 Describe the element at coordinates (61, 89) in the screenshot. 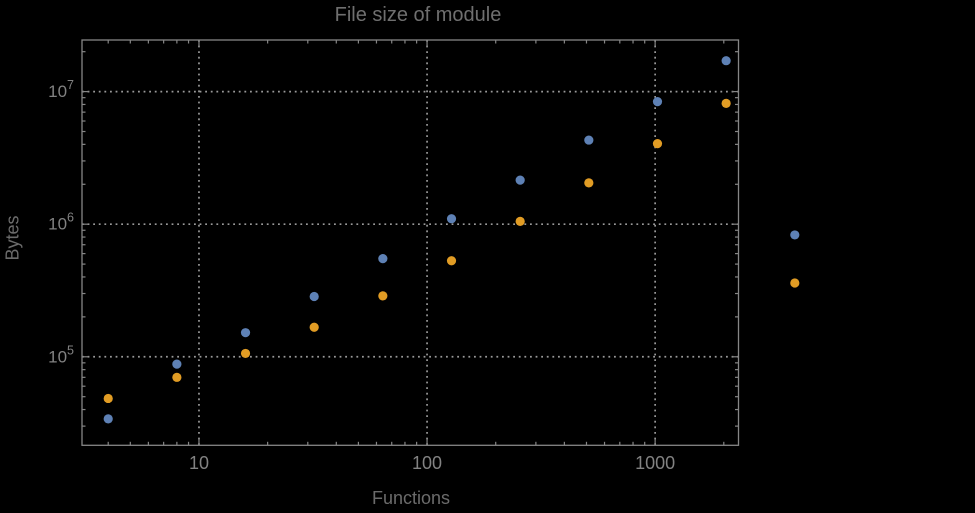

I see `y-tick-label: 10⁷` at that location.